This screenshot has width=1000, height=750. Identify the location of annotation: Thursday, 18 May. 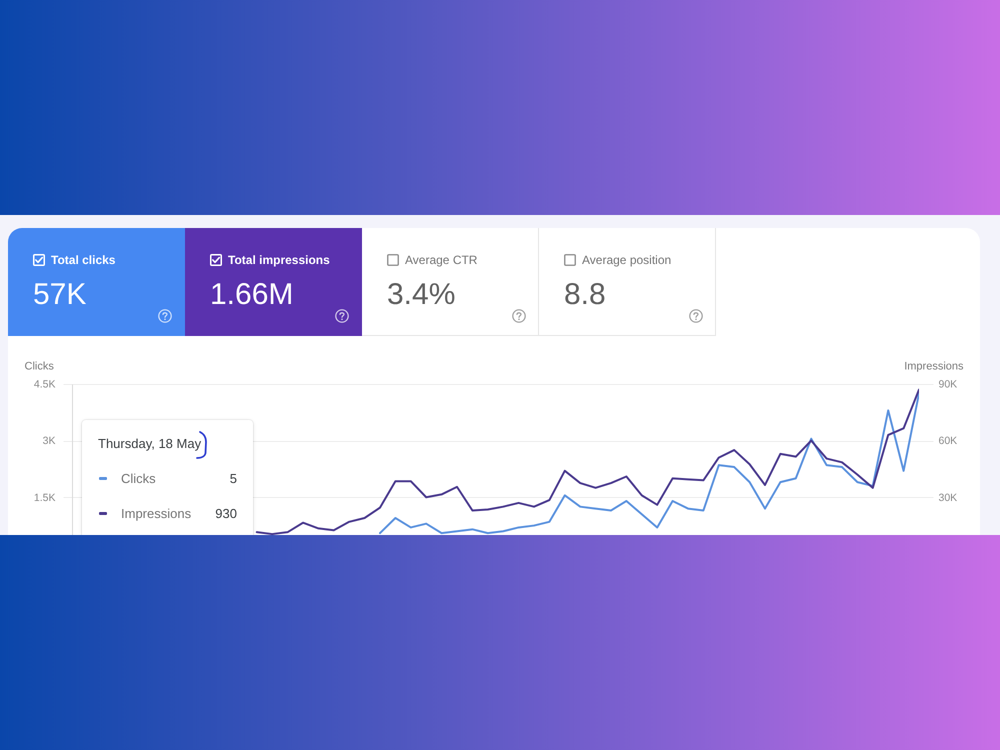
(150, 444).